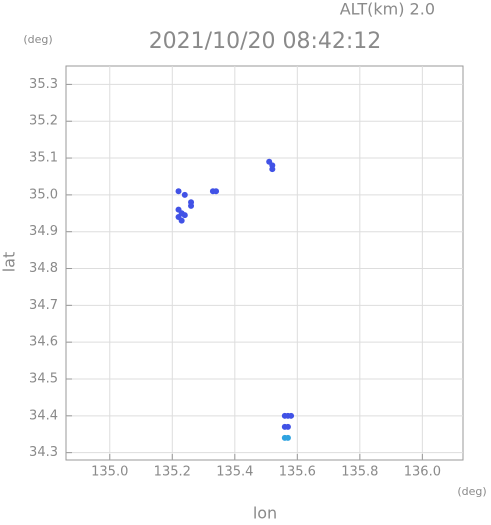  What do you see at coordinates (43, 194) in the screenshot?
I see `y-tick-label: 35.0` at bounding box center [43, 194].